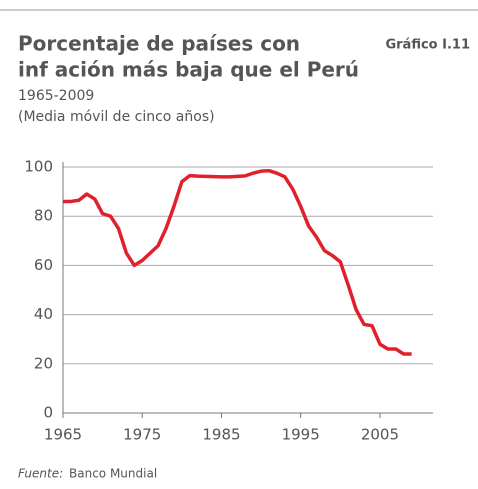 Image resolution: width=478 pixels, height=489 pixels. Describe the element at coordinates (113, 474) in the screenshot. I see `source: Banco Mundial` at that location.